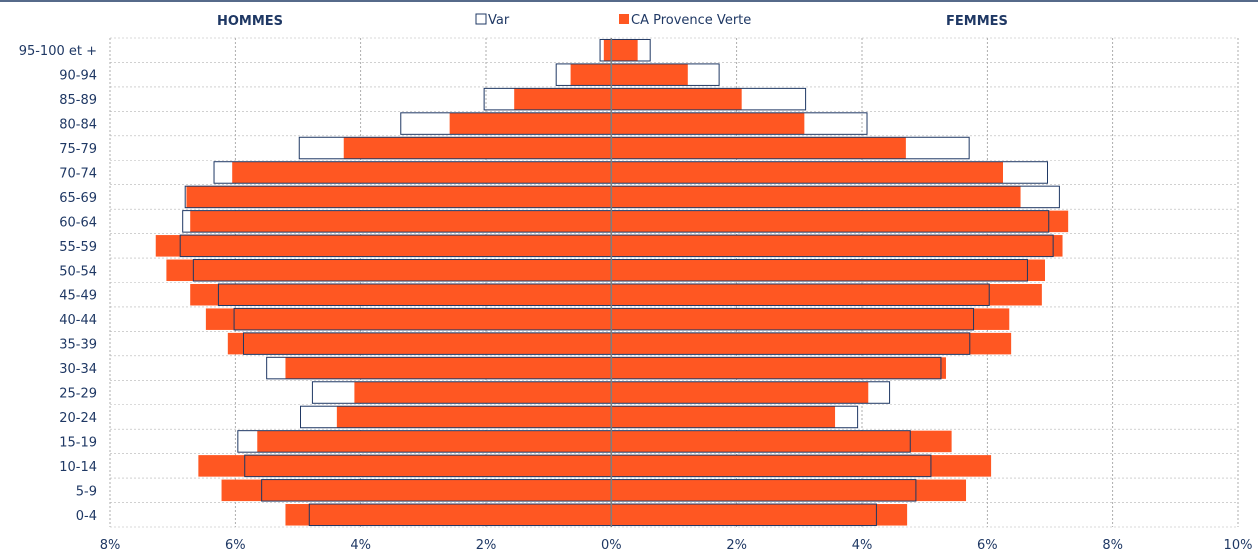 This screenshot has height=555, width=1258. What do you see at coordinates (78, 198) in the screenshot?
I see `age-group-label: 65-69` at bounding box center [78, 198].